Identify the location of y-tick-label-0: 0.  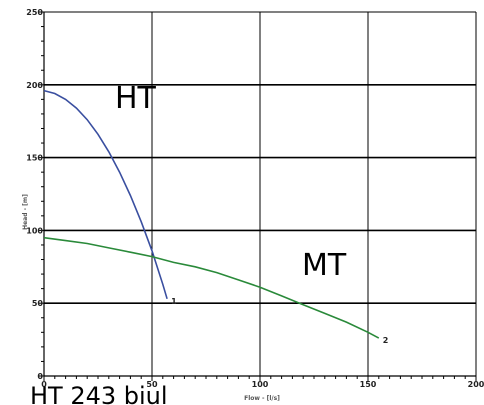
(40, 376).